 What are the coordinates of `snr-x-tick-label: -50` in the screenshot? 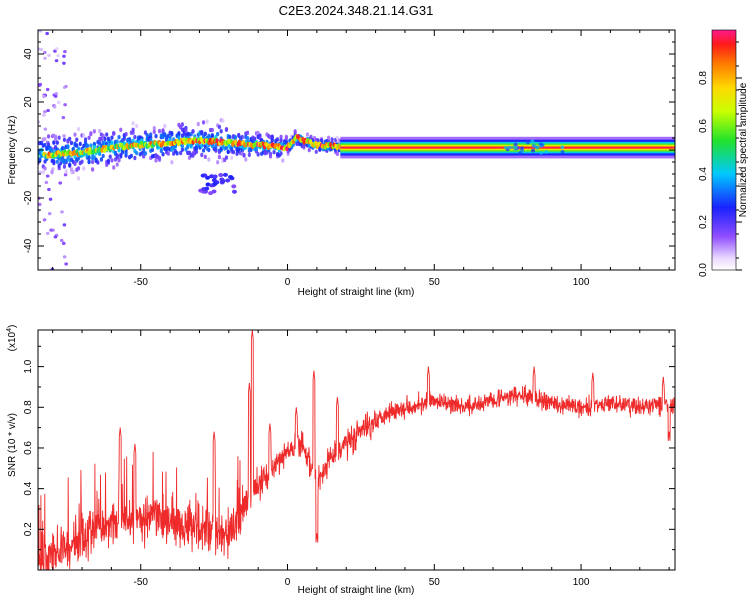 It's located at (141, 582).